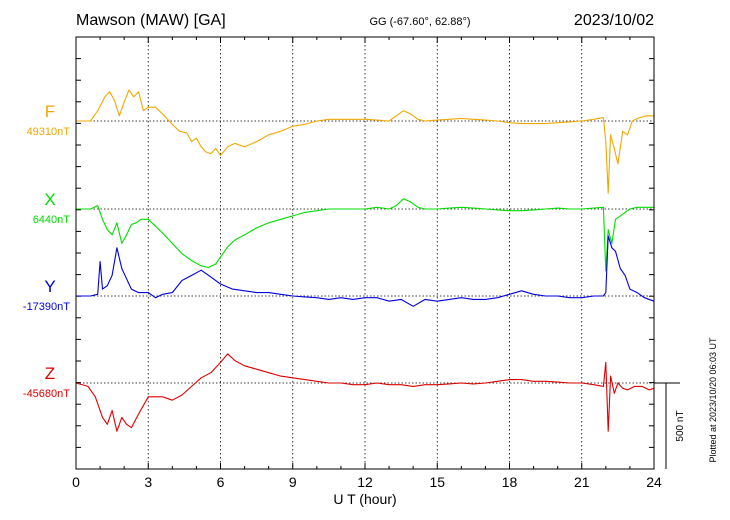  What do you see at coordinates (670, 425) in the screenshot?
I see `scale-bar: 500 nT` at bounding box center [670, 425].